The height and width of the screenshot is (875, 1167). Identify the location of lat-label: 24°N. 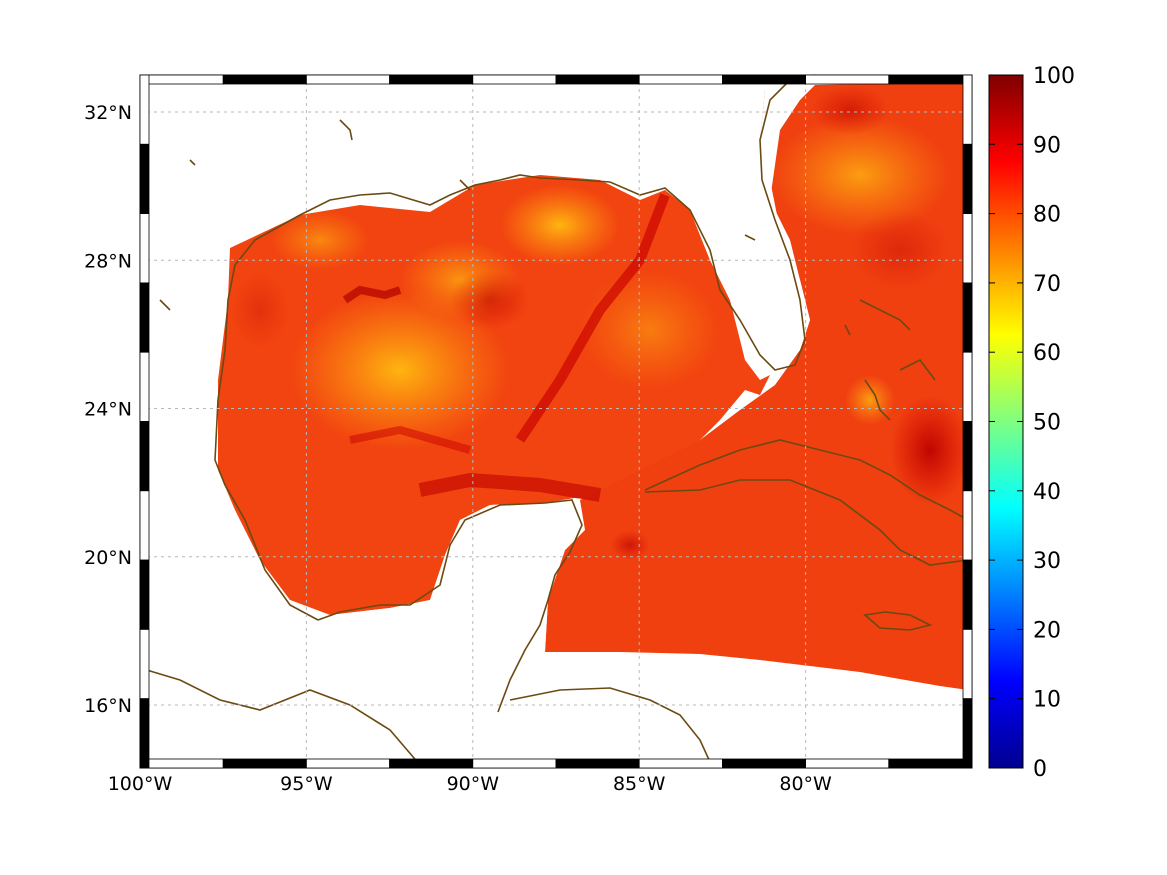
(108, 410).